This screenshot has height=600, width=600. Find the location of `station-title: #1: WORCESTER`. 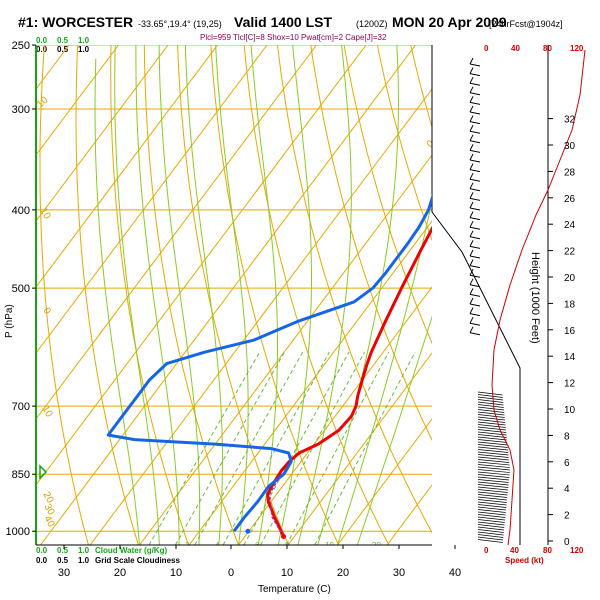

station-title: #1: WORCESTER is located at coordinates (75, 22).